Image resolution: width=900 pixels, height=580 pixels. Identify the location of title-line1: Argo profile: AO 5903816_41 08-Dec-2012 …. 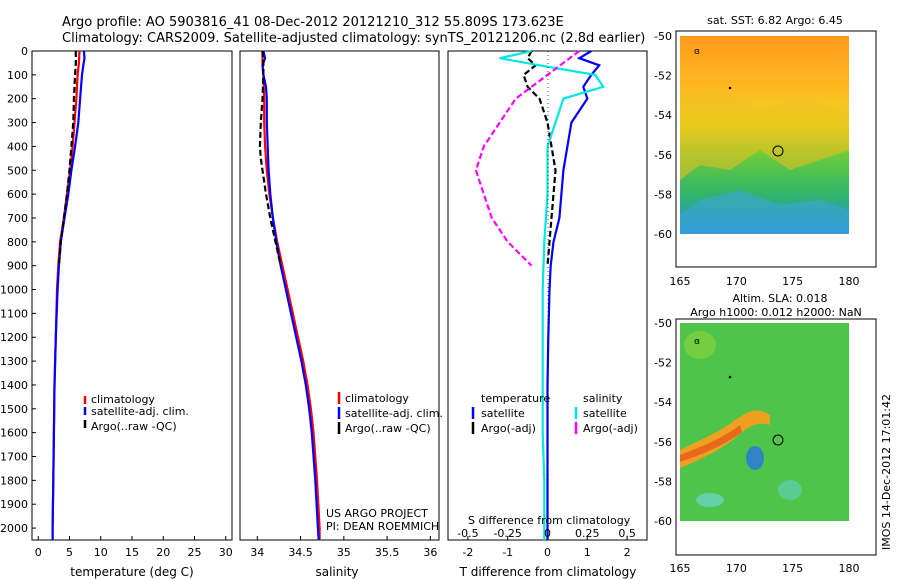
(313, 22).